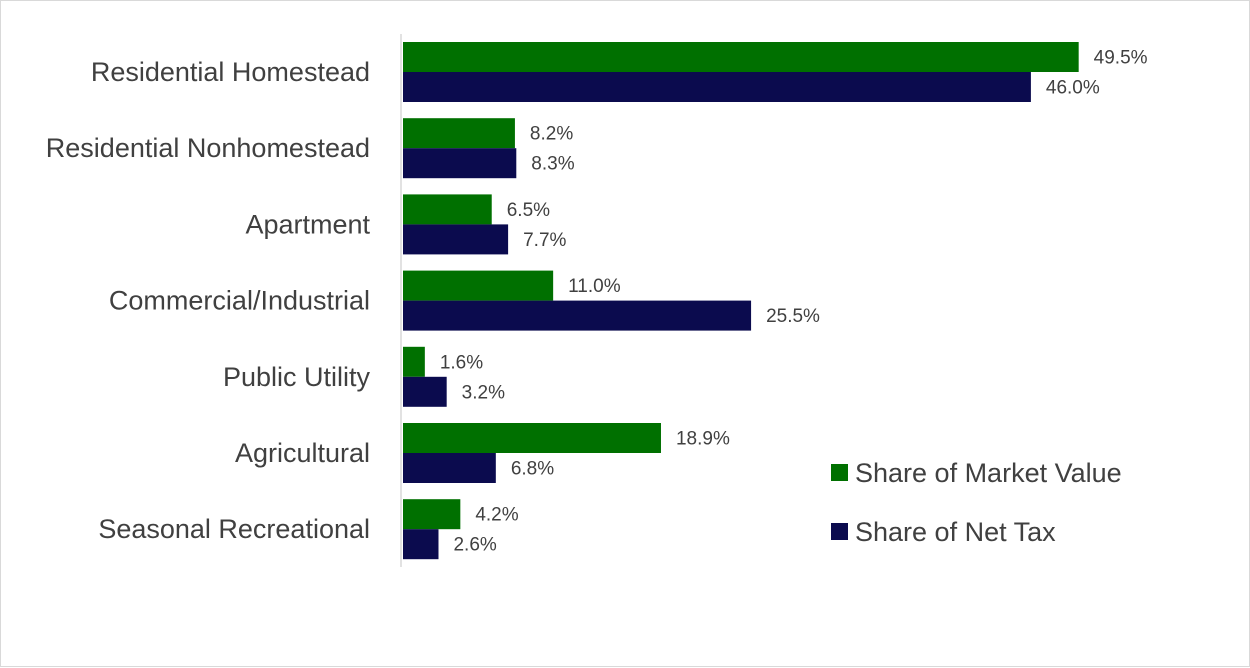 This screenshot has width=1250, height=668. Describe the element at coordinates (577, 315) in the screenshot. I see `bar-share-of-net-tax-commercial-industrial` at that location.